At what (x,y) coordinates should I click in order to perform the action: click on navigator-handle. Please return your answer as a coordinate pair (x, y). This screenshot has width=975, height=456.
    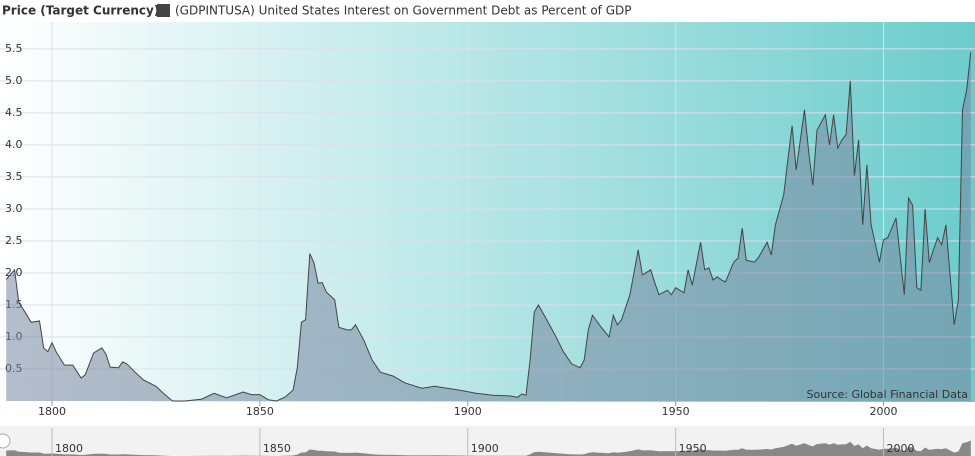
    Looking at the image, I should click on (5, 441).